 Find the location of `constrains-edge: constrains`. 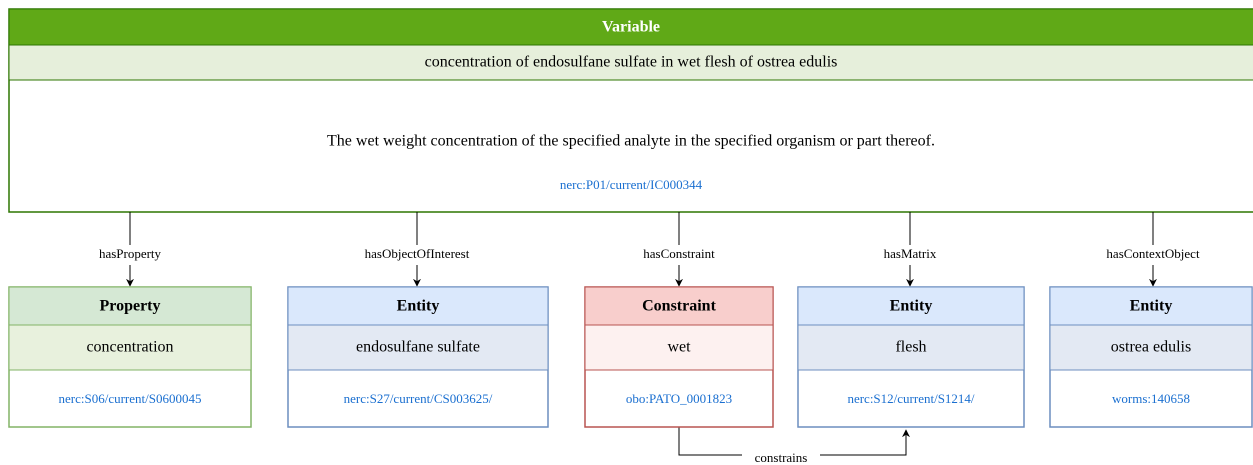

constrains-edge: constrains is located at coordinates (794, 446).